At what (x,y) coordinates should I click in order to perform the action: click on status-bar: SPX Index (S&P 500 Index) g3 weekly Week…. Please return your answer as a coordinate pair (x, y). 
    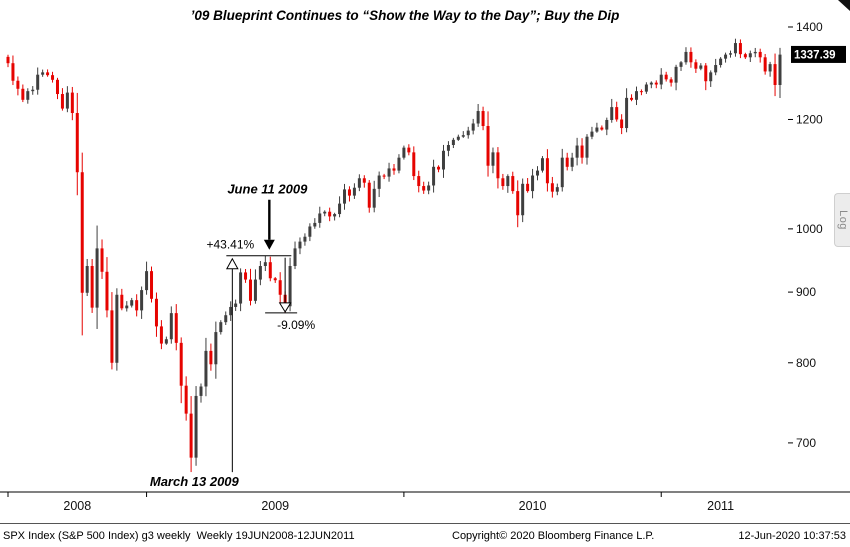
    Looking at the image, I should click on (425, 535).